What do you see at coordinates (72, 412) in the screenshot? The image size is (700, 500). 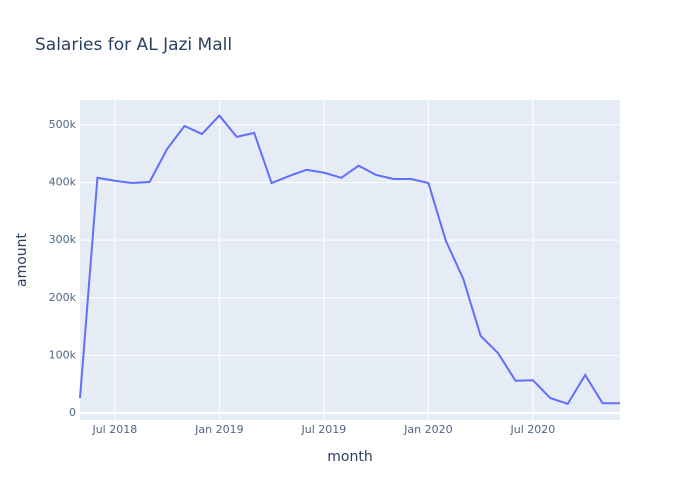 I see `y-tick-label: 0` at bounding box center [72, 412].